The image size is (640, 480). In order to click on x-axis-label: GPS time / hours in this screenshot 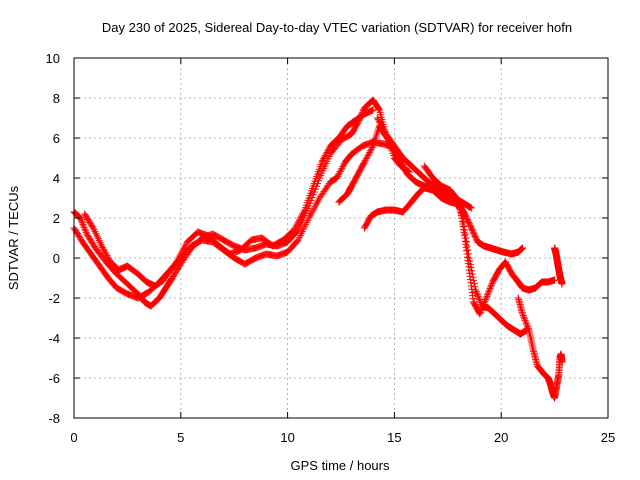, I will do `click(340, 465)`.